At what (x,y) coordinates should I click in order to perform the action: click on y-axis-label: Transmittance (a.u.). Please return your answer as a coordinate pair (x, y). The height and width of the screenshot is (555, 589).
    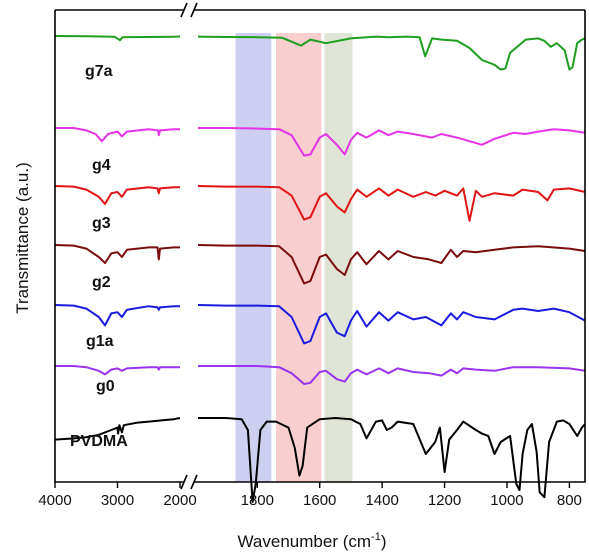
    Looking at the image, I should click on (22, 237).